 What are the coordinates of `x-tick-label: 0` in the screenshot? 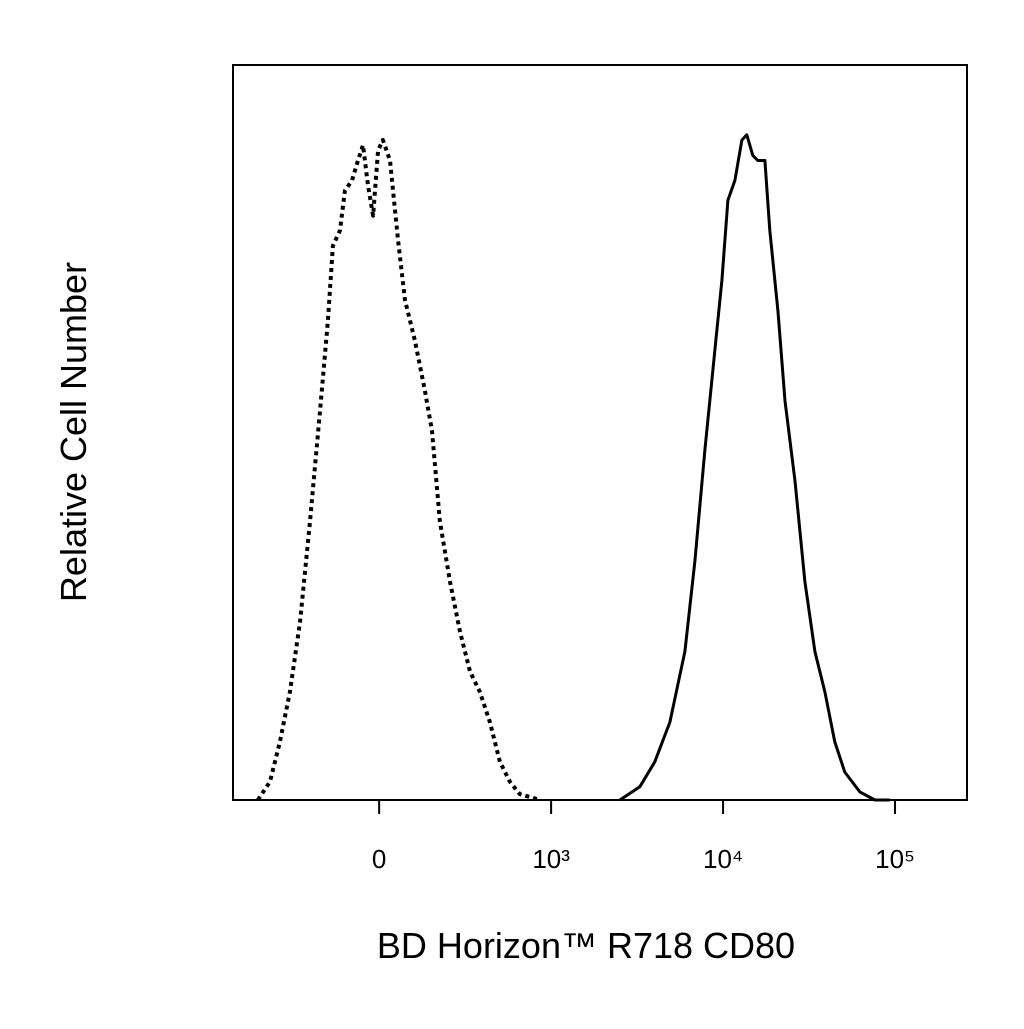 It's located at (379, 859).